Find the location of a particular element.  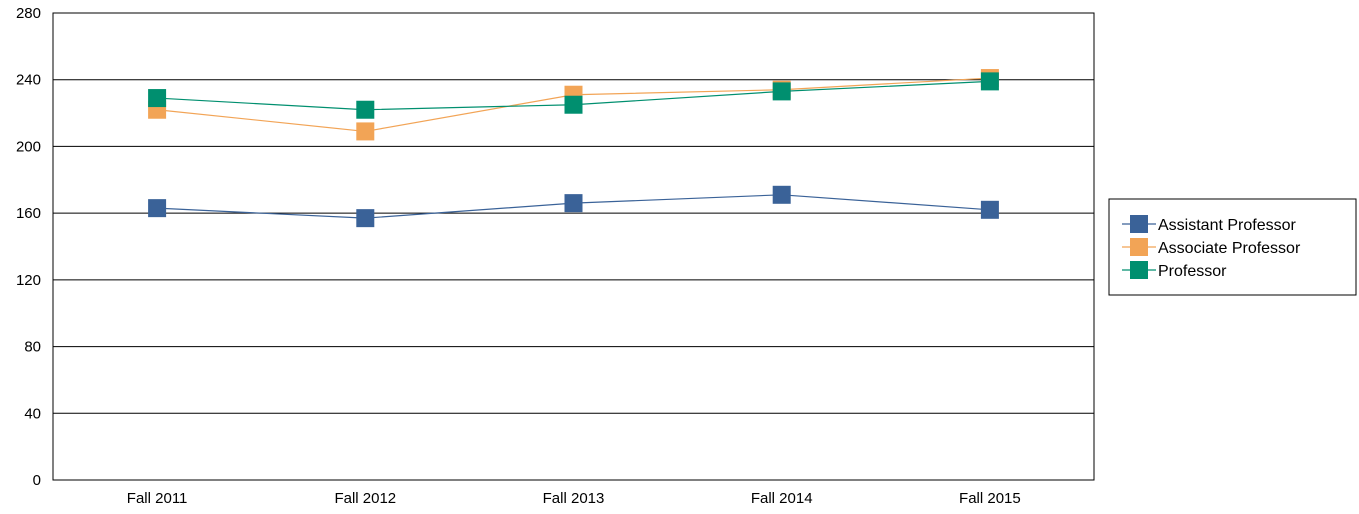

legend-item: Associate Professor is located at coordinates (1211, 247).